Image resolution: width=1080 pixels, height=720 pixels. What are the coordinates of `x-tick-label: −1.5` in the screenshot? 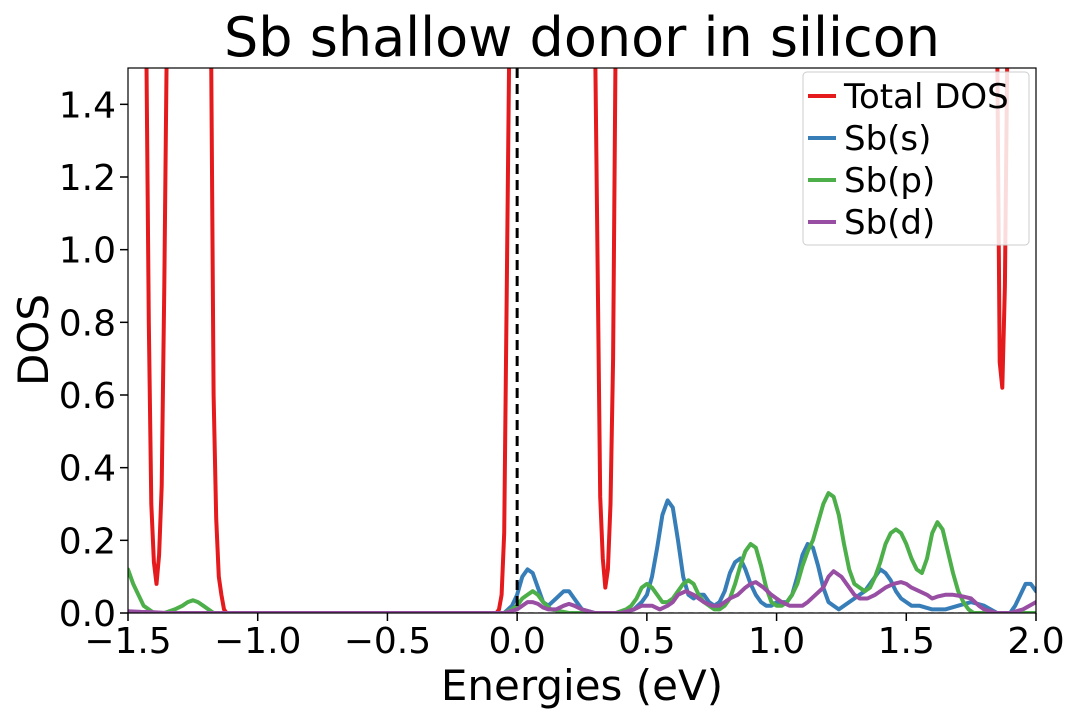 It's located at (127, 641).